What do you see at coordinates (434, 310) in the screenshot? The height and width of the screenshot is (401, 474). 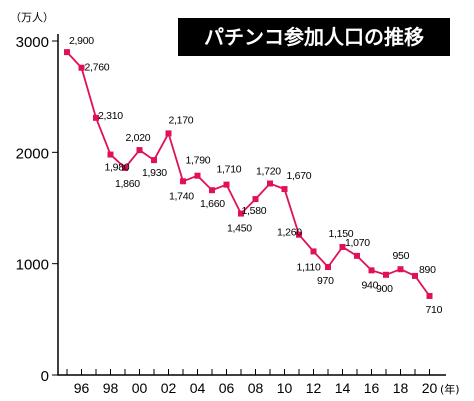 I see `data-label: 710` at bounding box center [434, 310].